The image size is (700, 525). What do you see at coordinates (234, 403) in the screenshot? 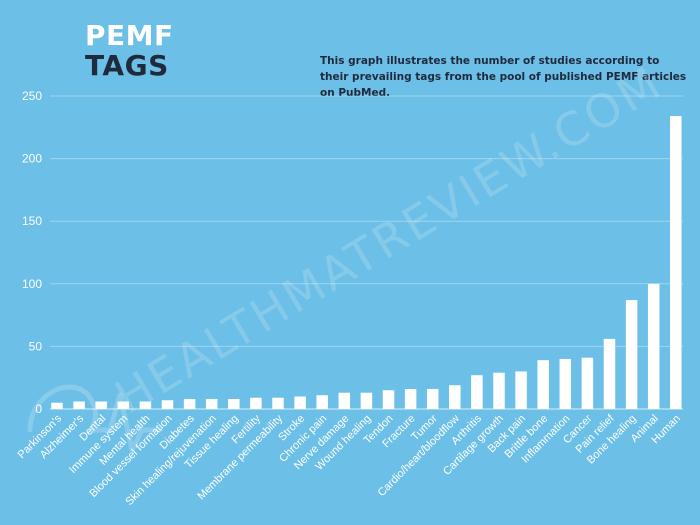
I see `bar-tissue-healing` at bounding box center [234, 403].